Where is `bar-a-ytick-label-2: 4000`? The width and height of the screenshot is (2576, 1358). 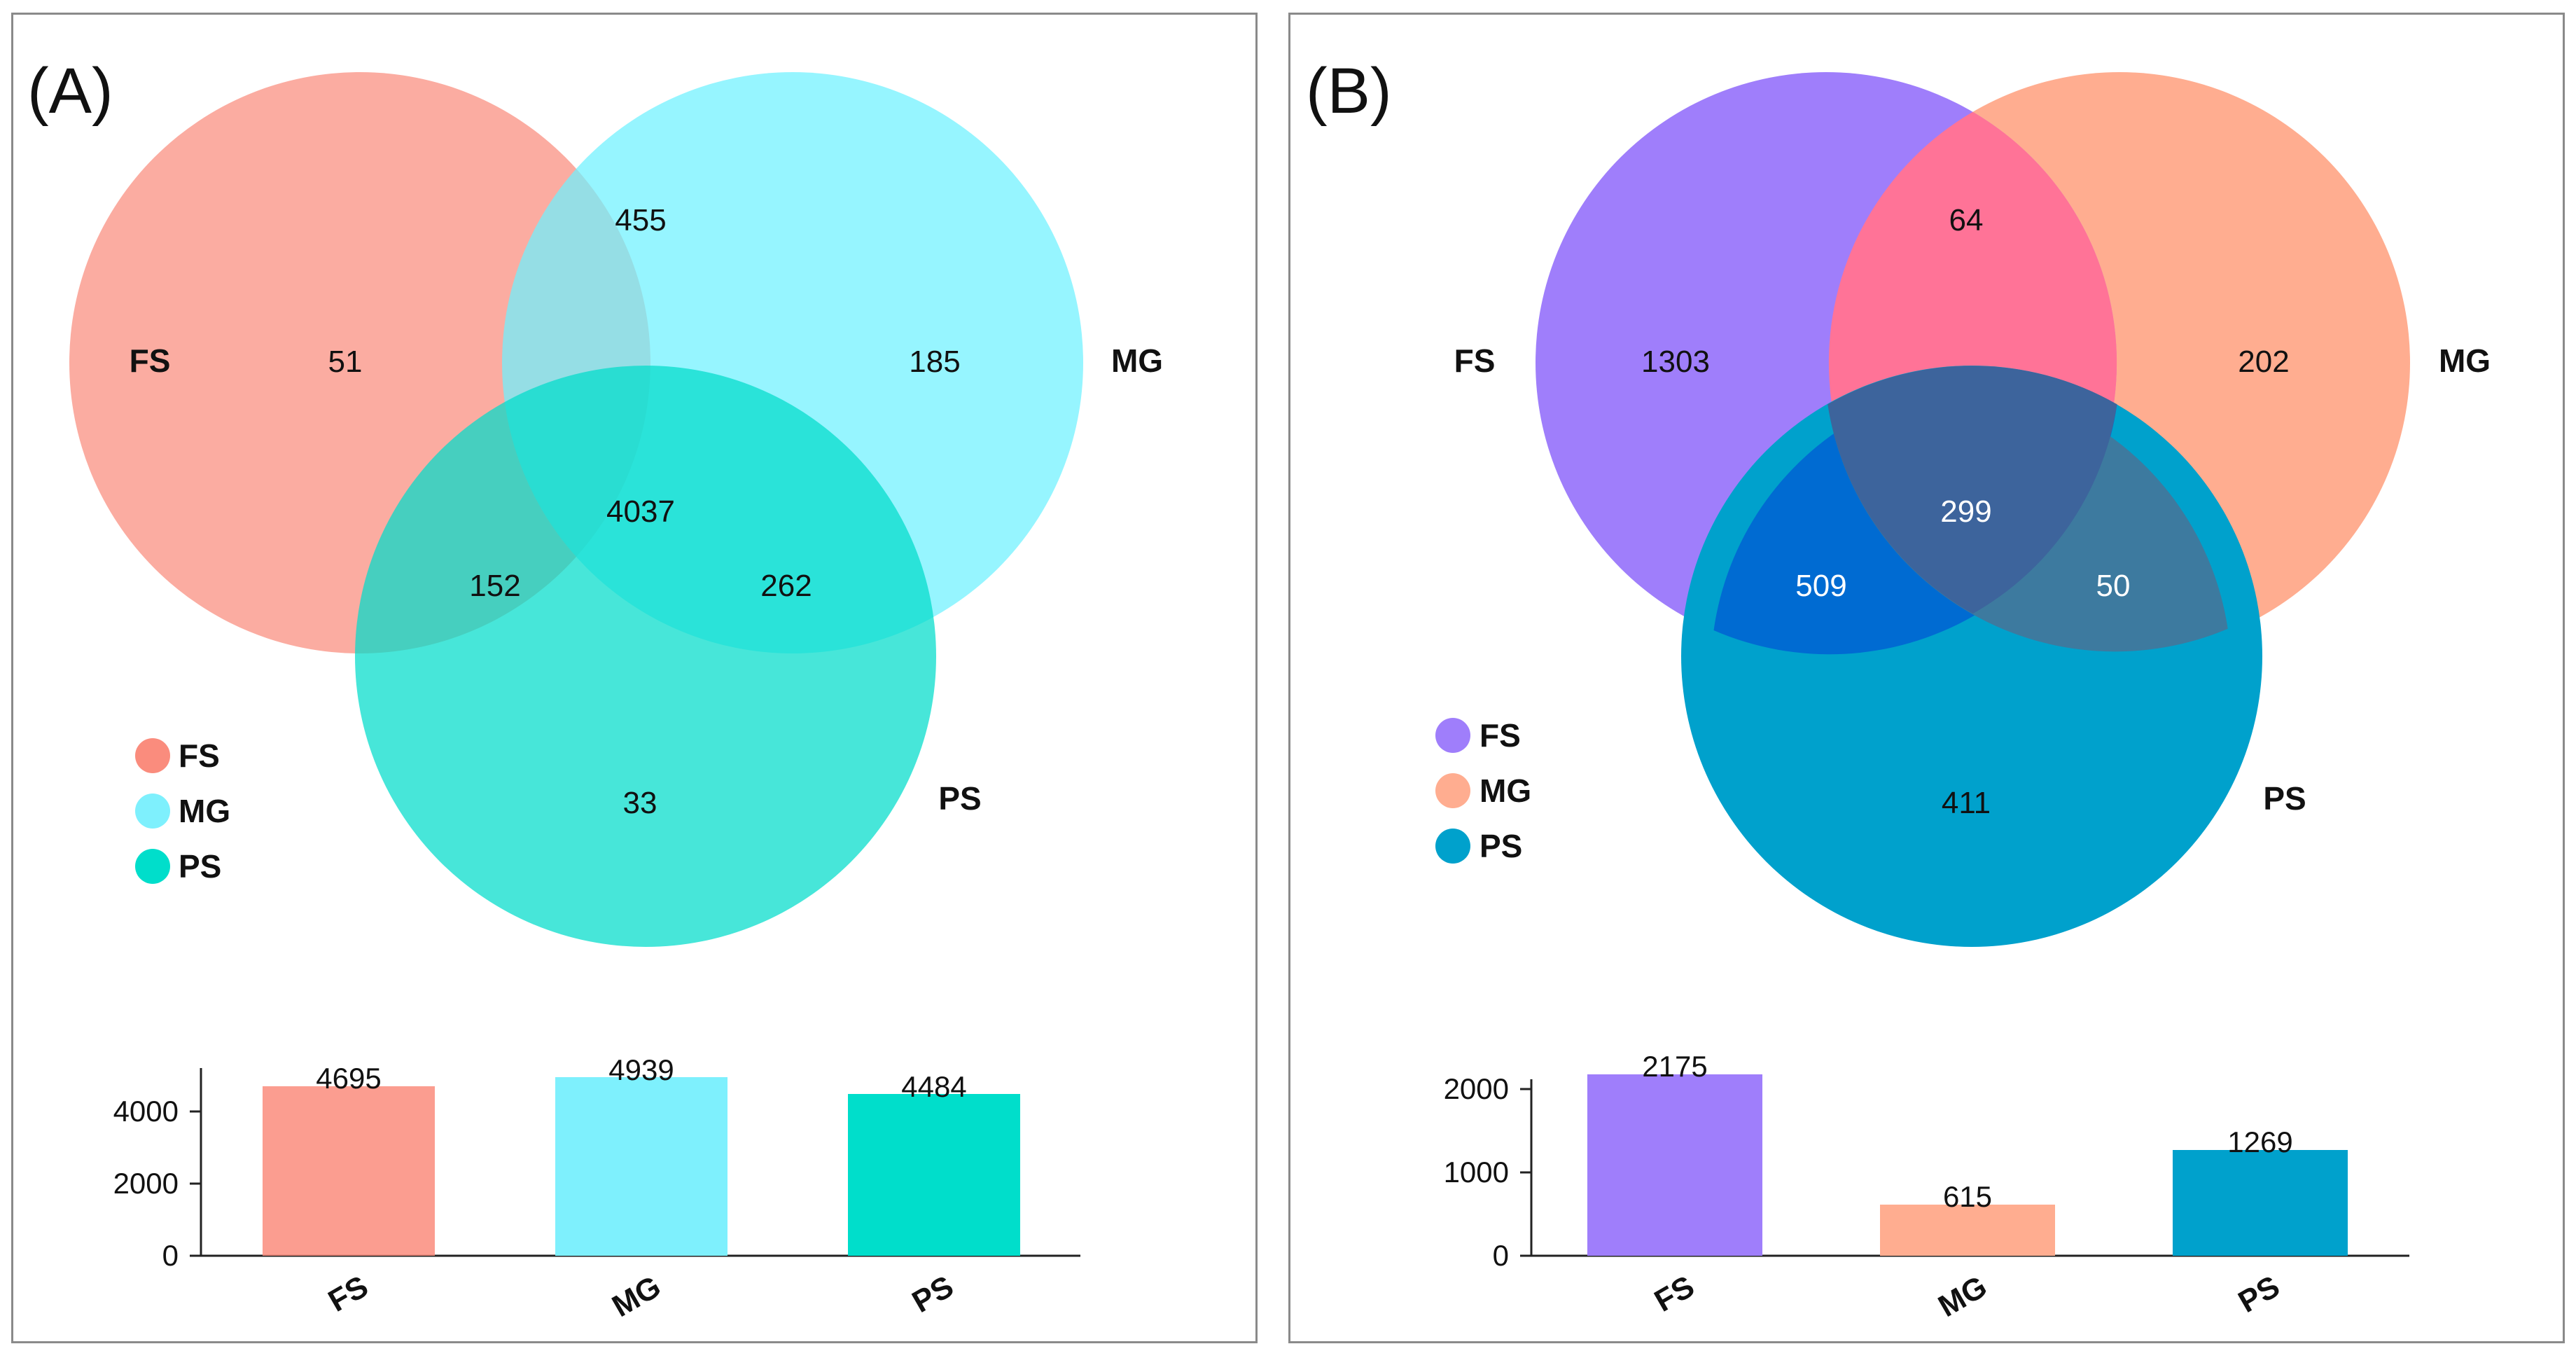 bar-a-ytick-label-2: 4000 is located at coordinates (146, 1111).